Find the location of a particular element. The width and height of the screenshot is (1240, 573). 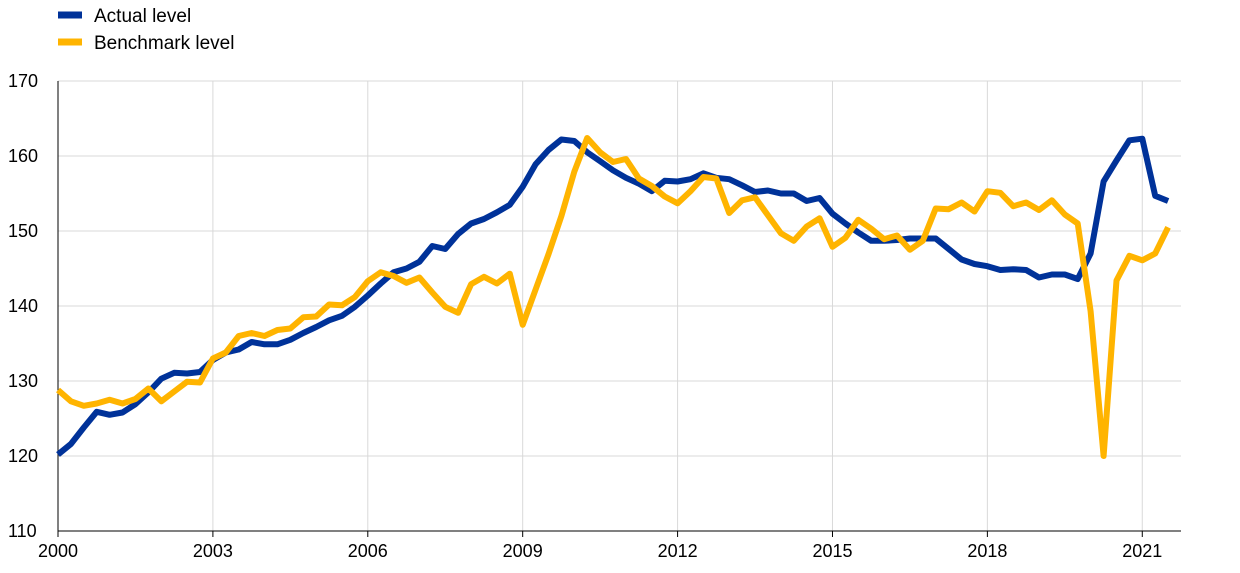

y-tick-label: 160 is located at coordinates (23, 156).